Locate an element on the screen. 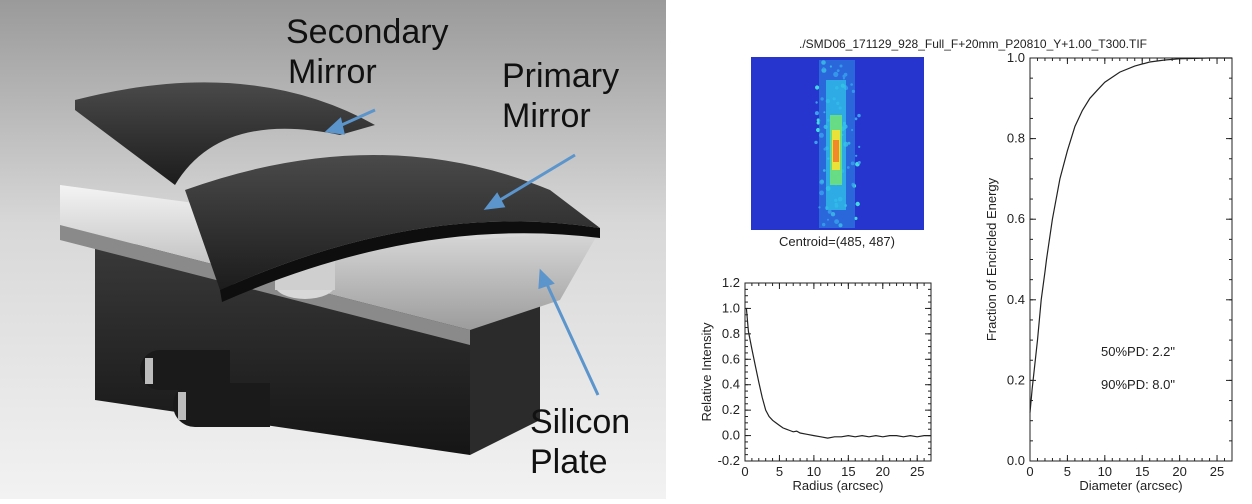  intensity-xtick-label: 25 is located at coordinates (917, 471).